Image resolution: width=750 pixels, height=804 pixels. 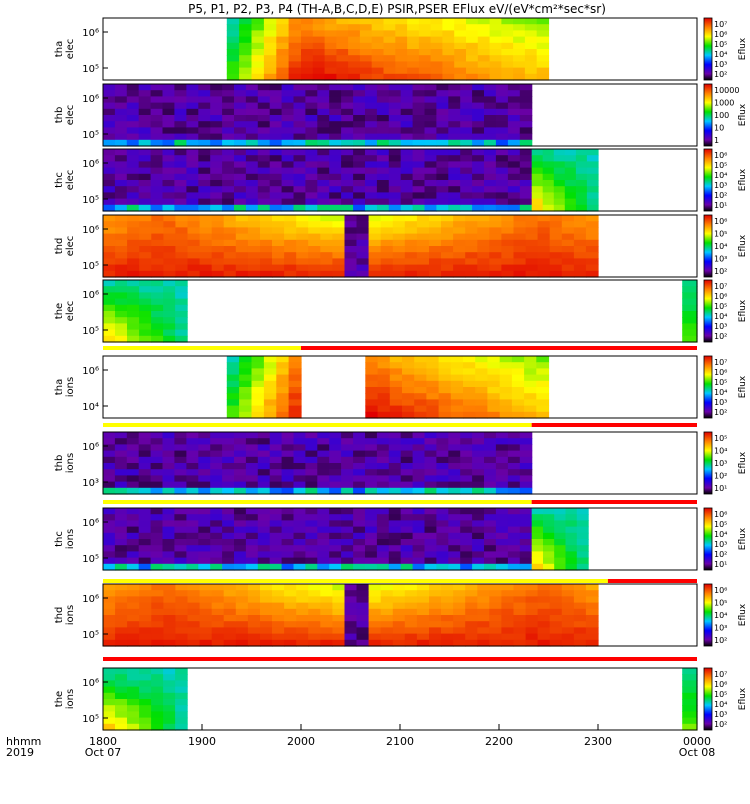 I want to click on y-axis-label: the, so click(x=59, y=311).